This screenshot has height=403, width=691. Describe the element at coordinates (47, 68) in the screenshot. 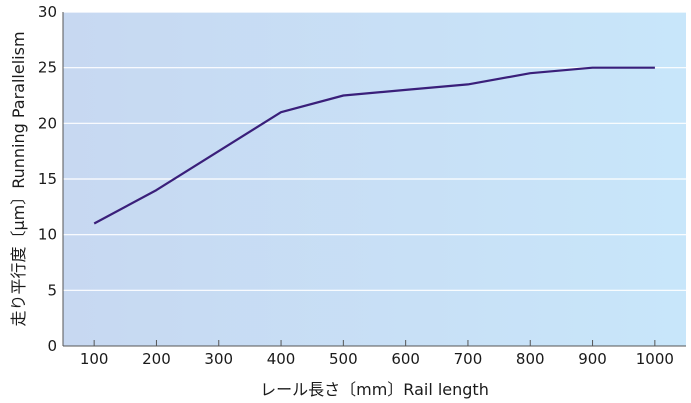

I see `y-tick-label: 25` at that location.